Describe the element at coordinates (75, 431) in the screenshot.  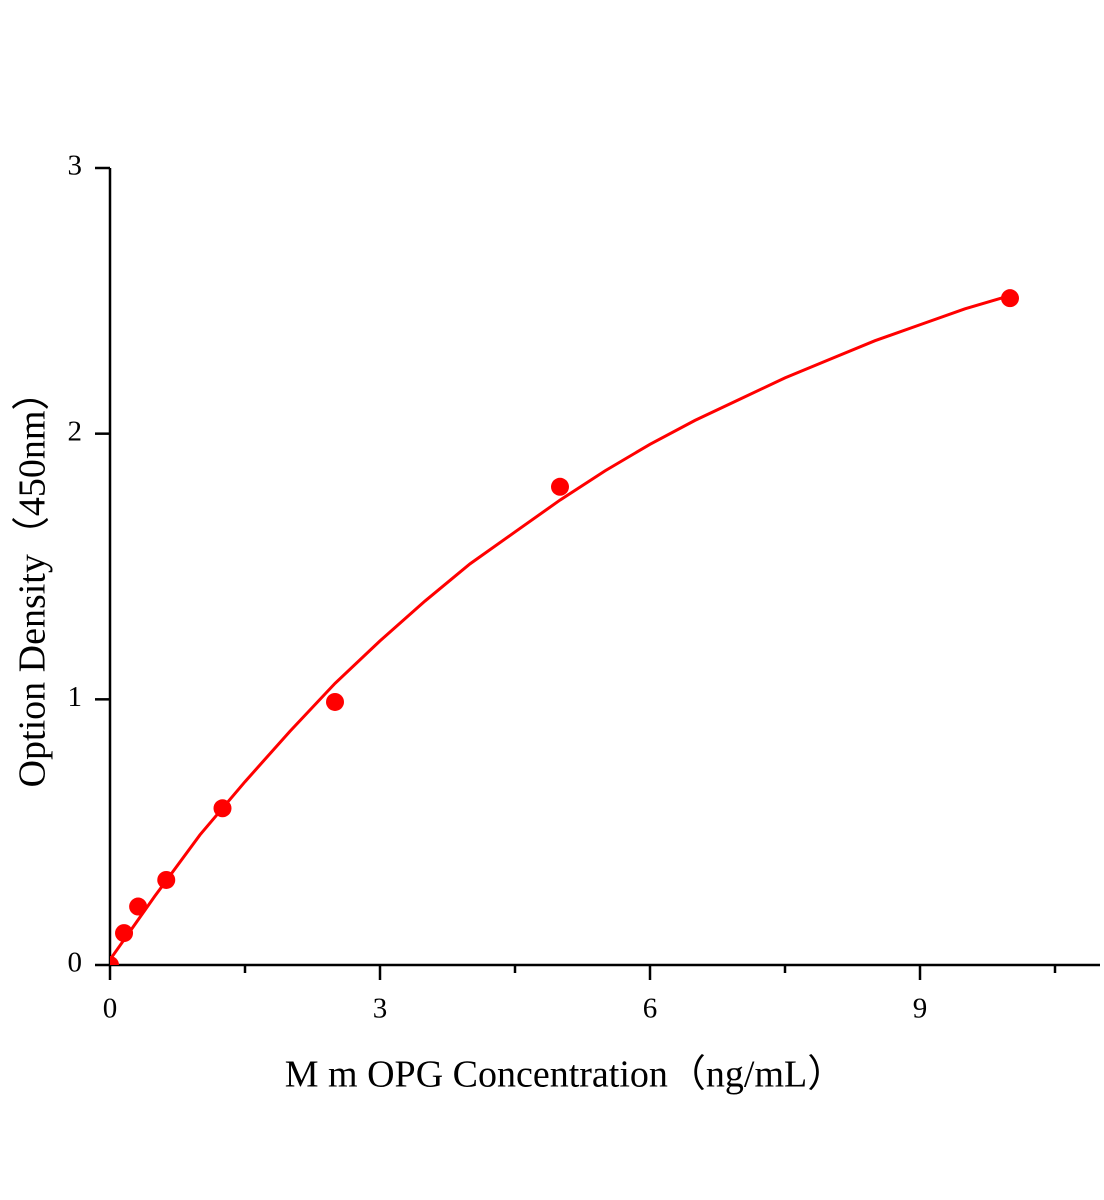
I see `y-tick-label: 2` at that location.